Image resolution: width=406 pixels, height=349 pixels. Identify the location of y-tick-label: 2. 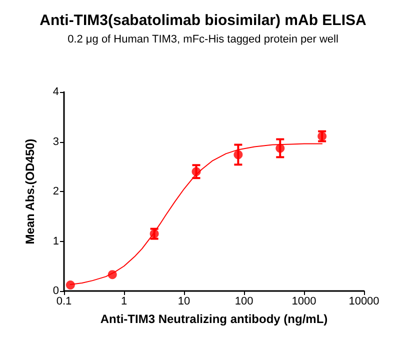
(55, 192).